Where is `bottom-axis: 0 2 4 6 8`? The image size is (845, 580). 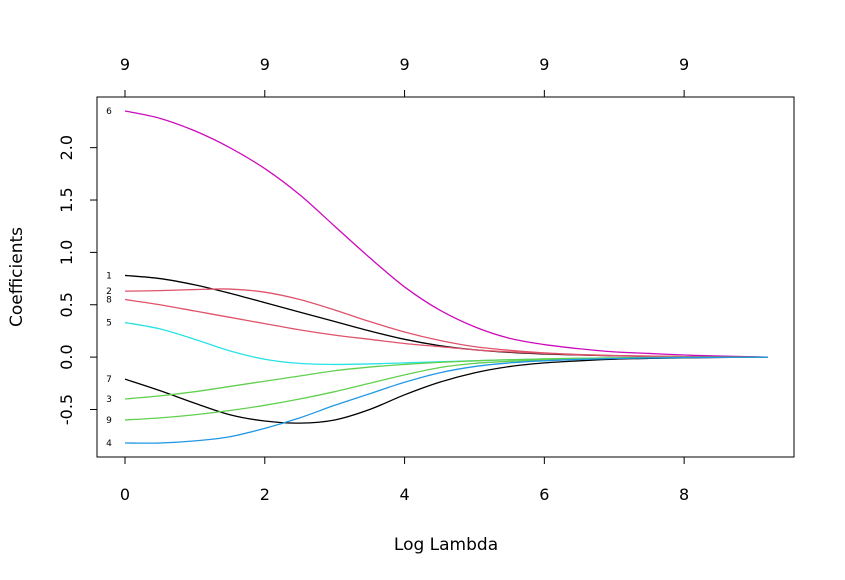 bottom-axis: 0 2 4 6 8 is located at coordinates (404, 480).